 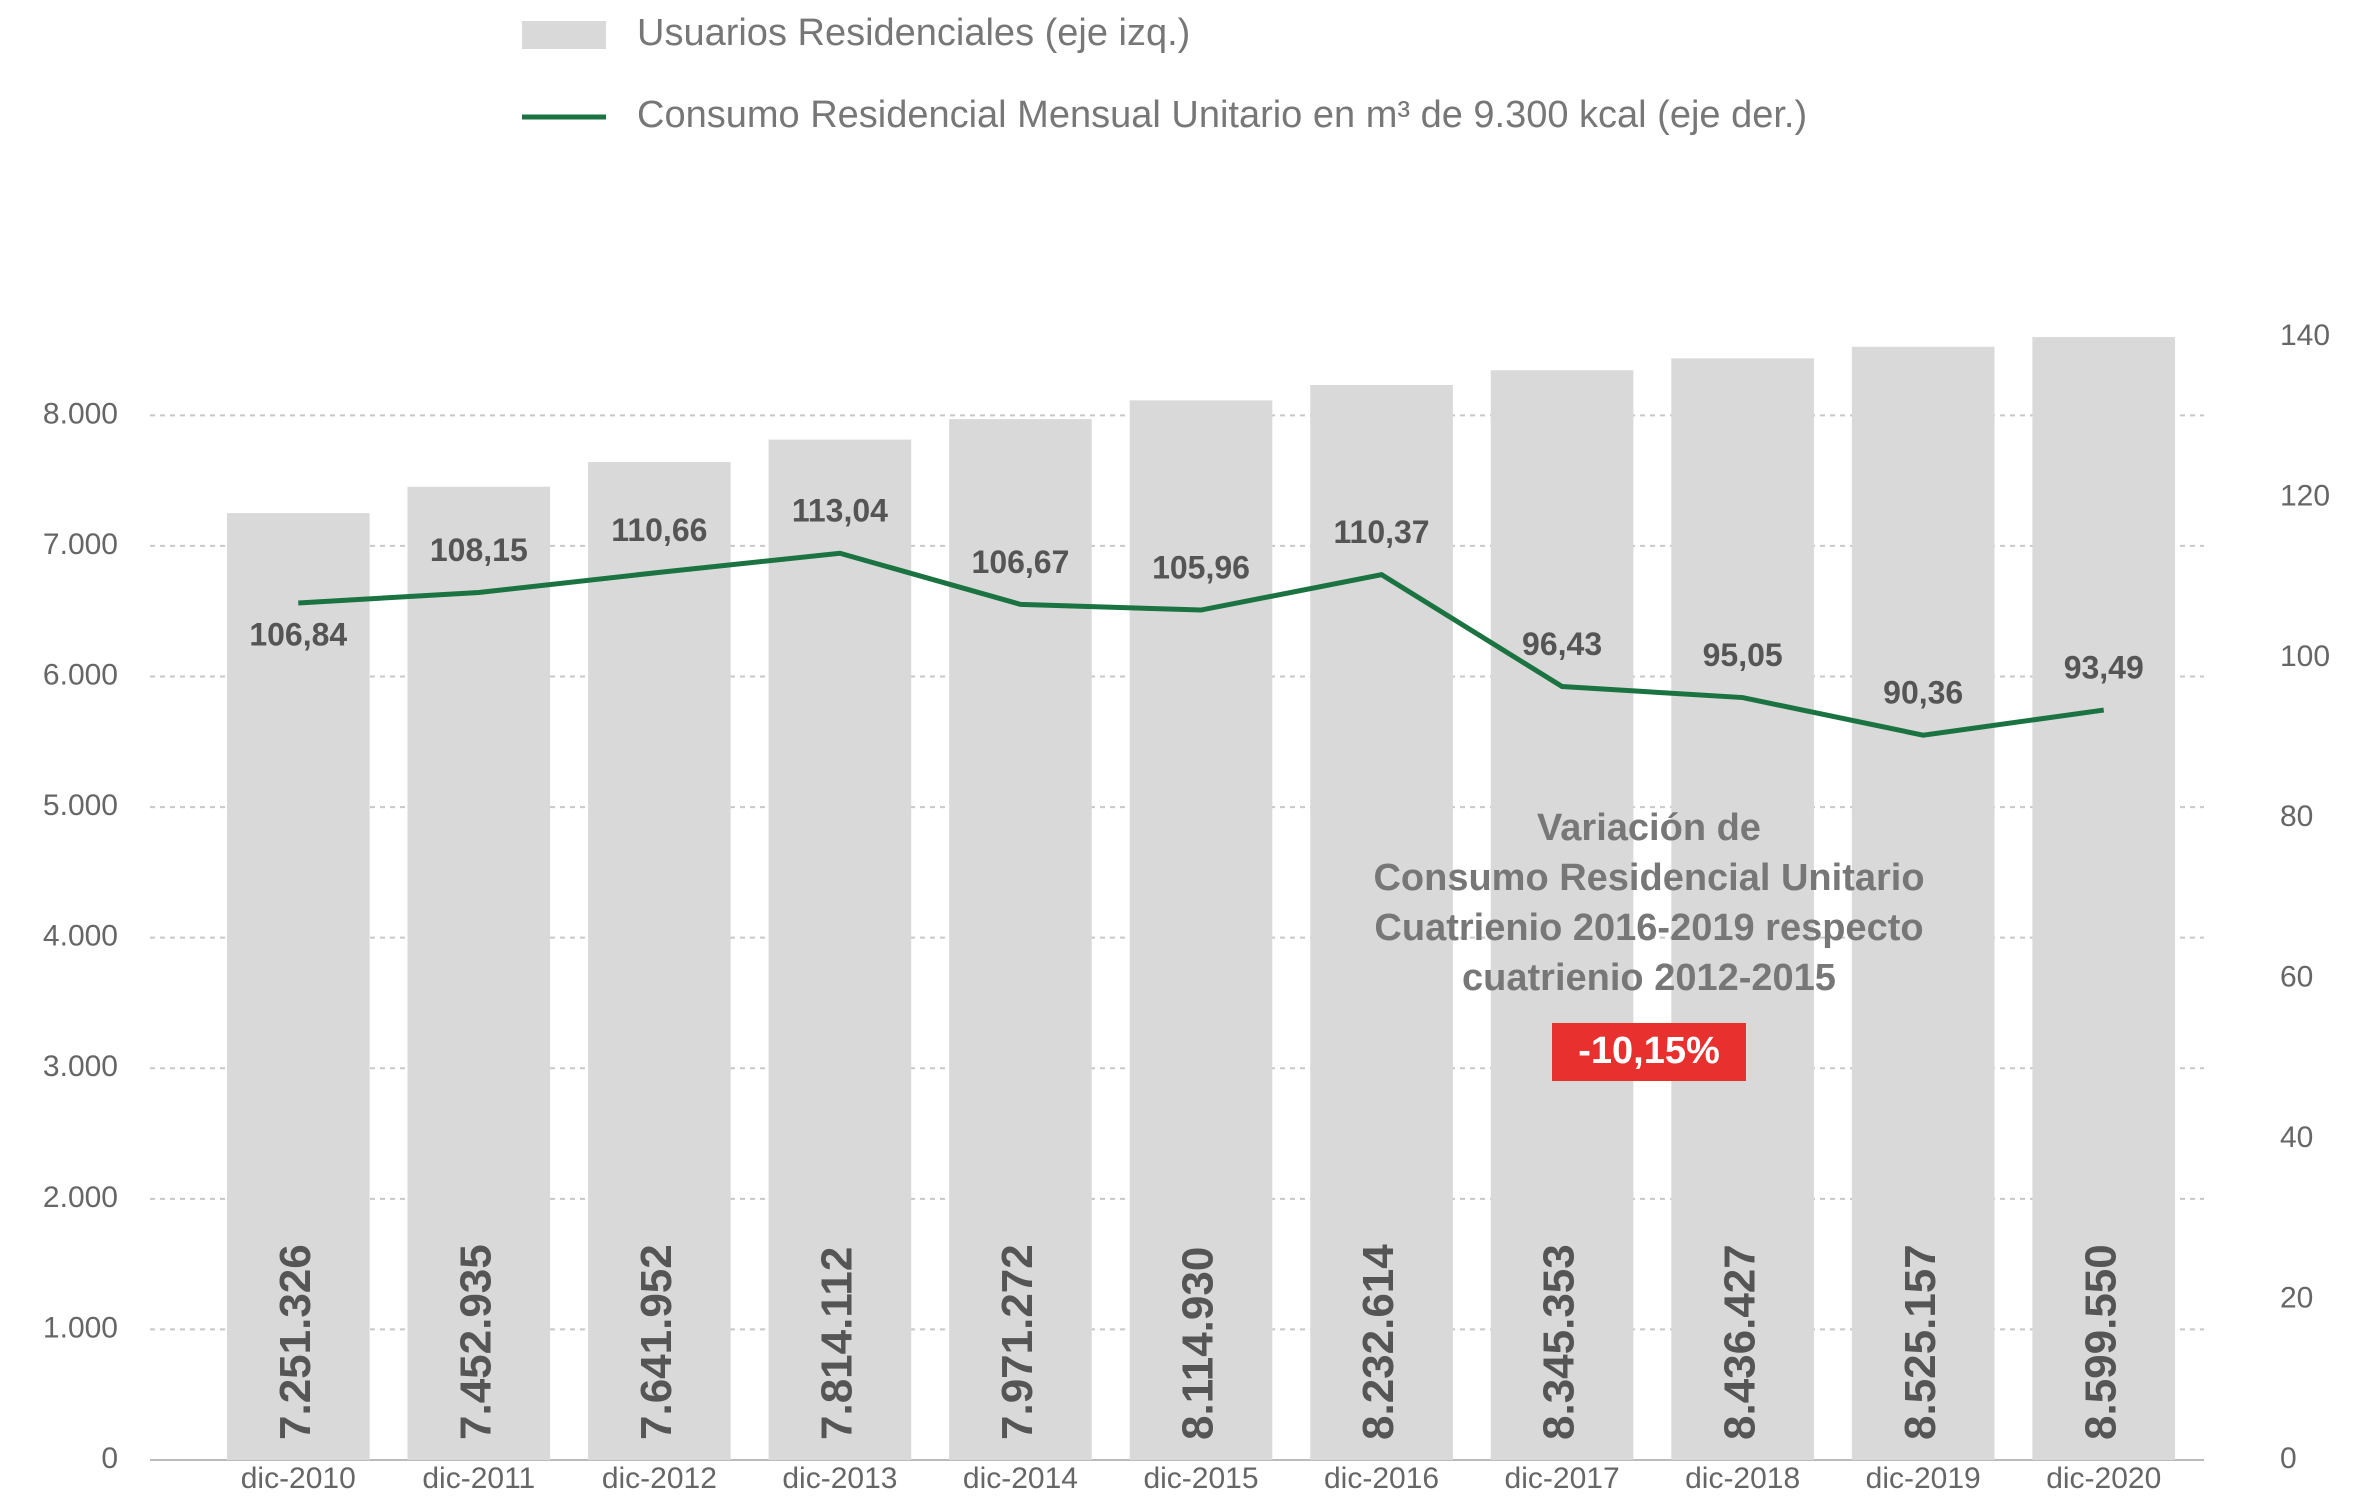 What do you see at coordinates (913, 33) in the screenshot?
I see `legend-label: Usuarios Residenciales (eje izq.)` at bounding box center [913, 33].